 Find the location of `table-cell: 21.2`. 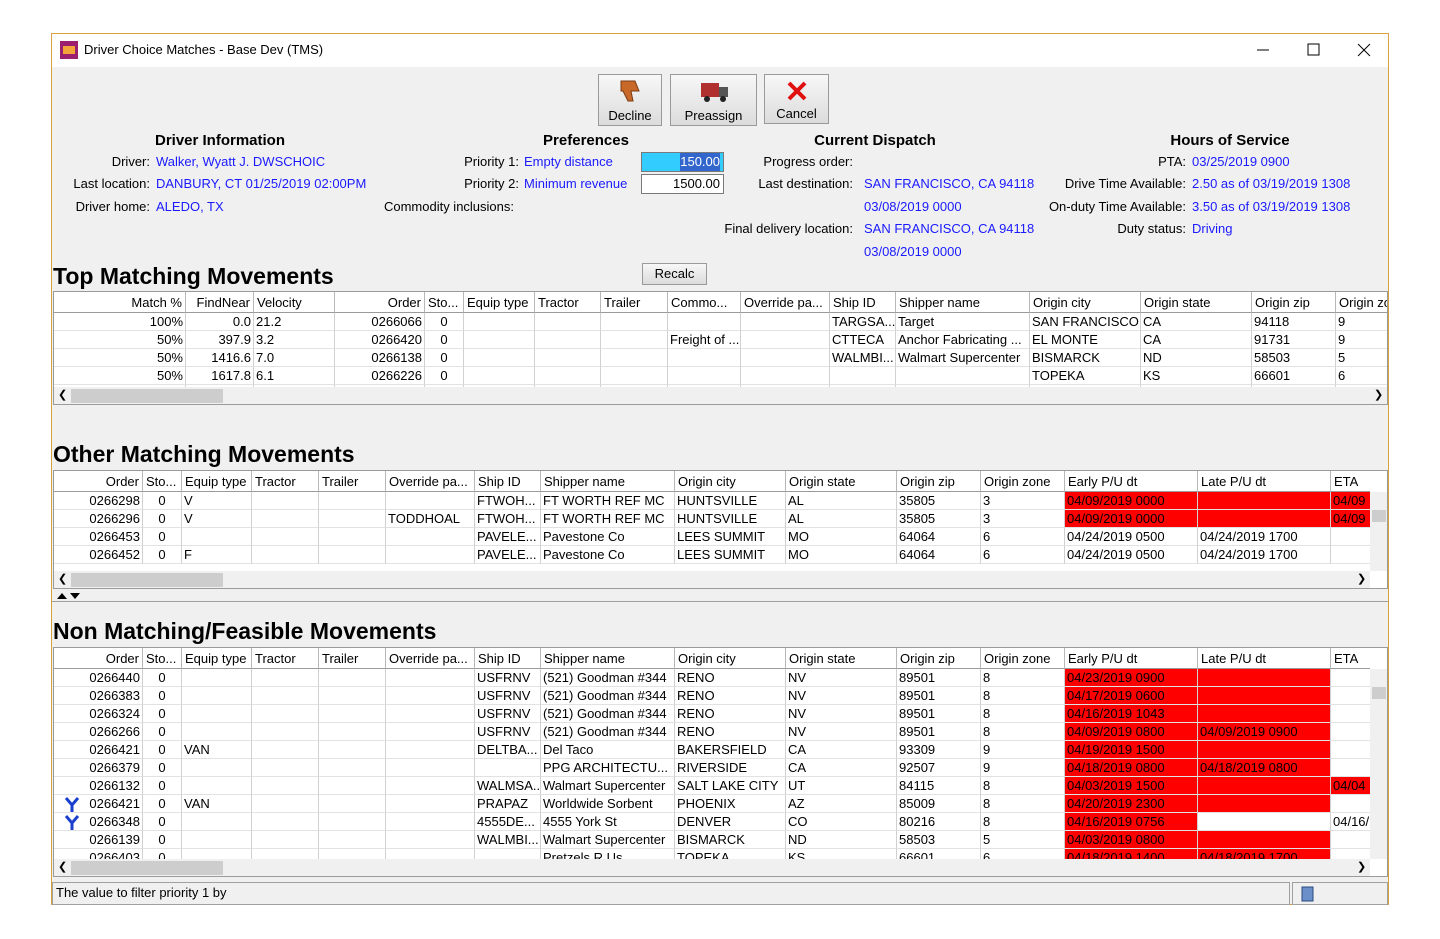

table-cell: 21.2 is located at coordinates (294, 322).